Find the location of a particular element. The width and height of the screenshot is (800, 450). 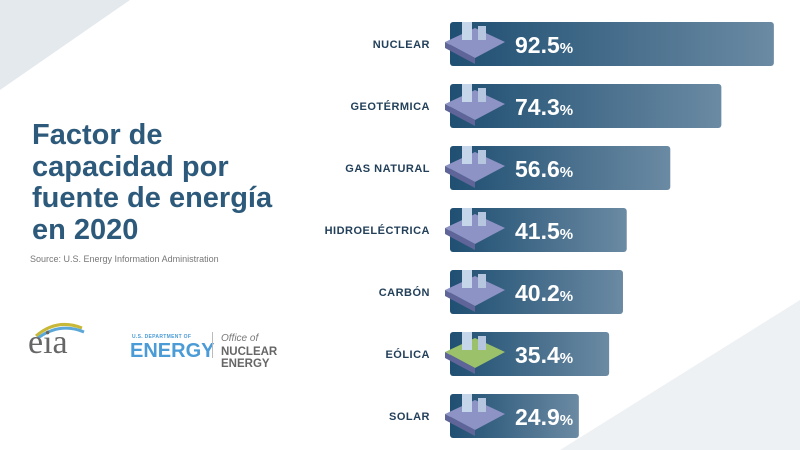

category-label: NUCLEAR is located at coordinates (401, 45).